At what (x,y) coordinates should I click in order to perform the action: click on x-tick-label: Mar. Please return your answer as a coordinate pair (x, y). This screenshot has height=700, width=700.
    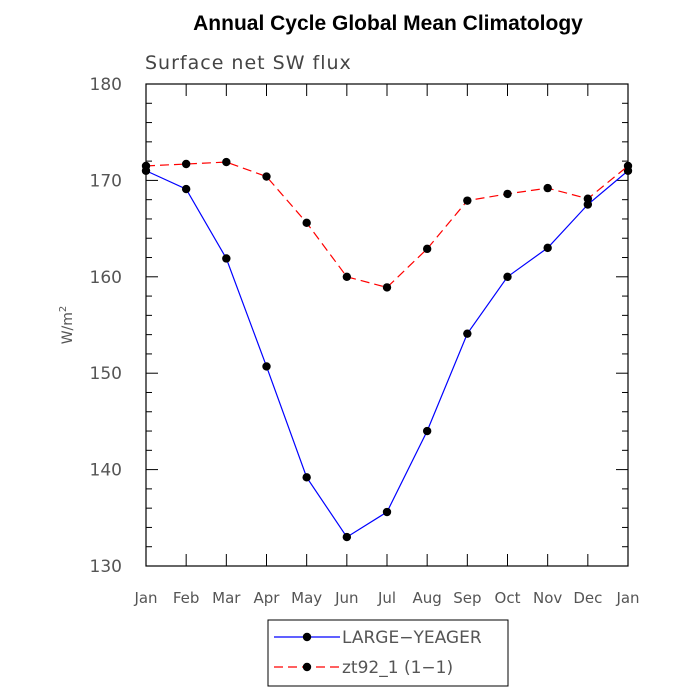
    Looking at the image, I should click on (226, 598).